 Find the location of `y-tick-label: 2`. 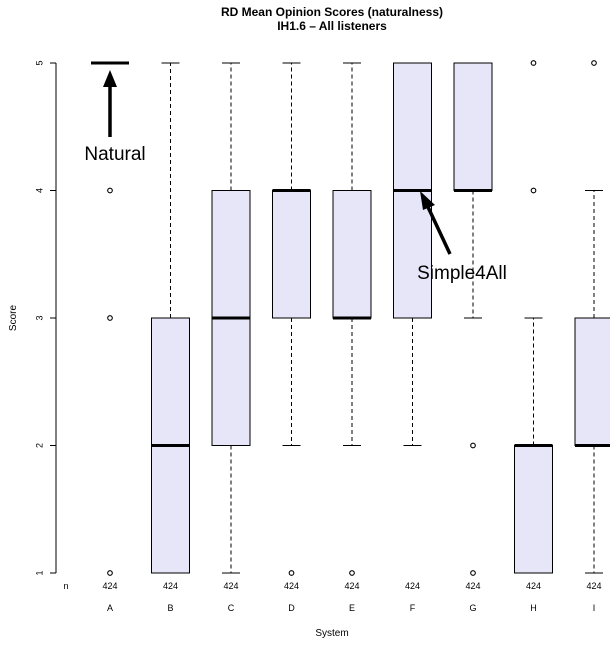

y-tick-label: 2 is located at coordinates (39, 445).